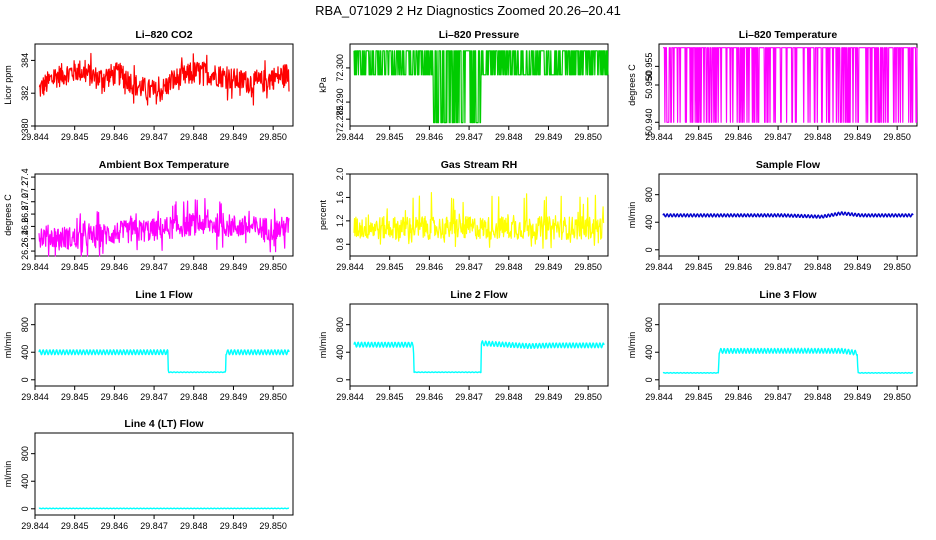 This screenshot has width=936, height=540. What do you see at coordinates (323, 85) in the screenshot?
I see `y-axis-label: kPa` at bounding box center [323, 85].